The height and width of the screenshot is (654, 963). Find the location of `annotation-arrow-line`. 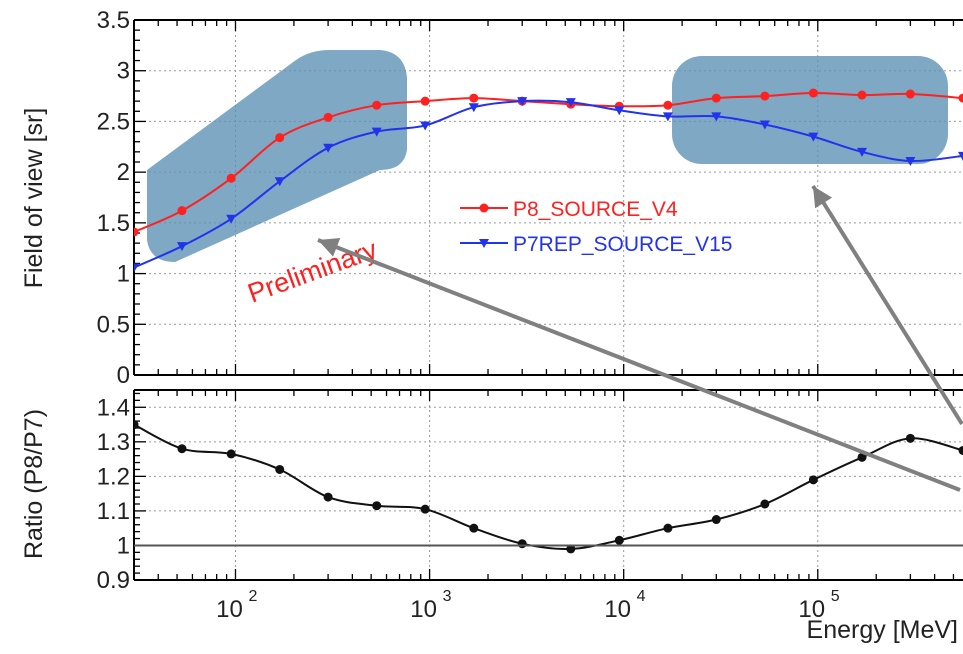

annotation-arrow-line is located at coordinates (887, 305).